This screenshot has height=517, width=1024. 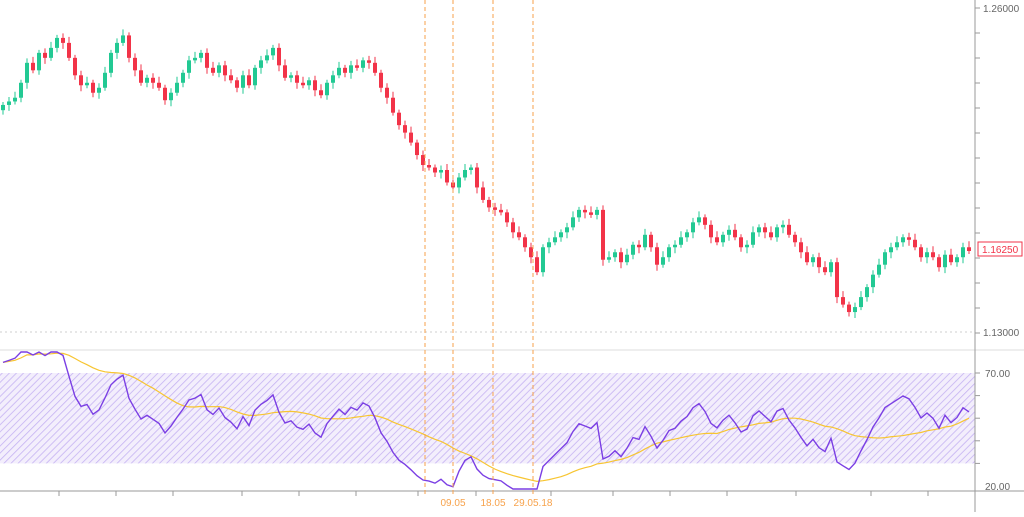 I want to click on rsi-tick-20: 20.00, so click(x=997, y=487).